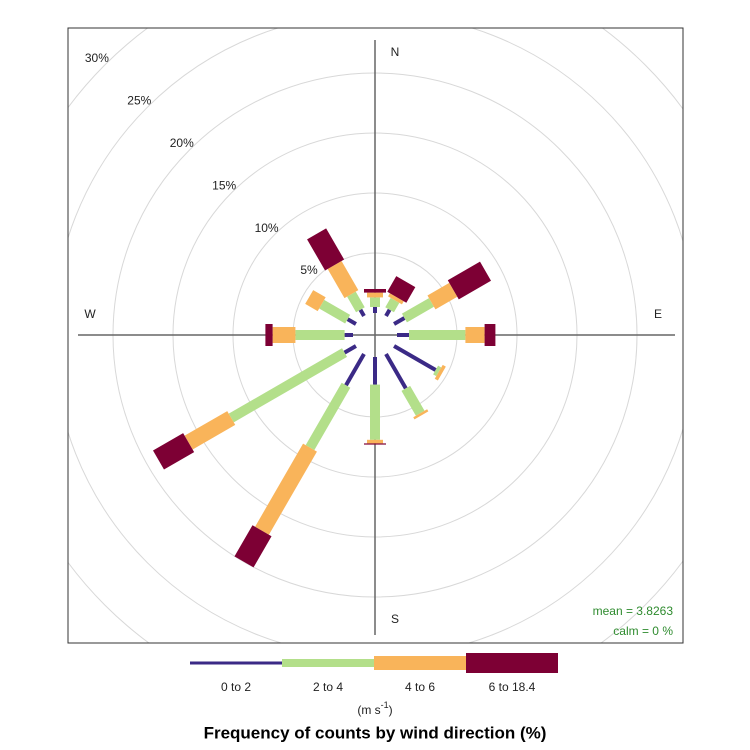 Image resolution: width=750 pixels, height=750 pixels. I want to click on ring-label: 25%, so click(139, 100).